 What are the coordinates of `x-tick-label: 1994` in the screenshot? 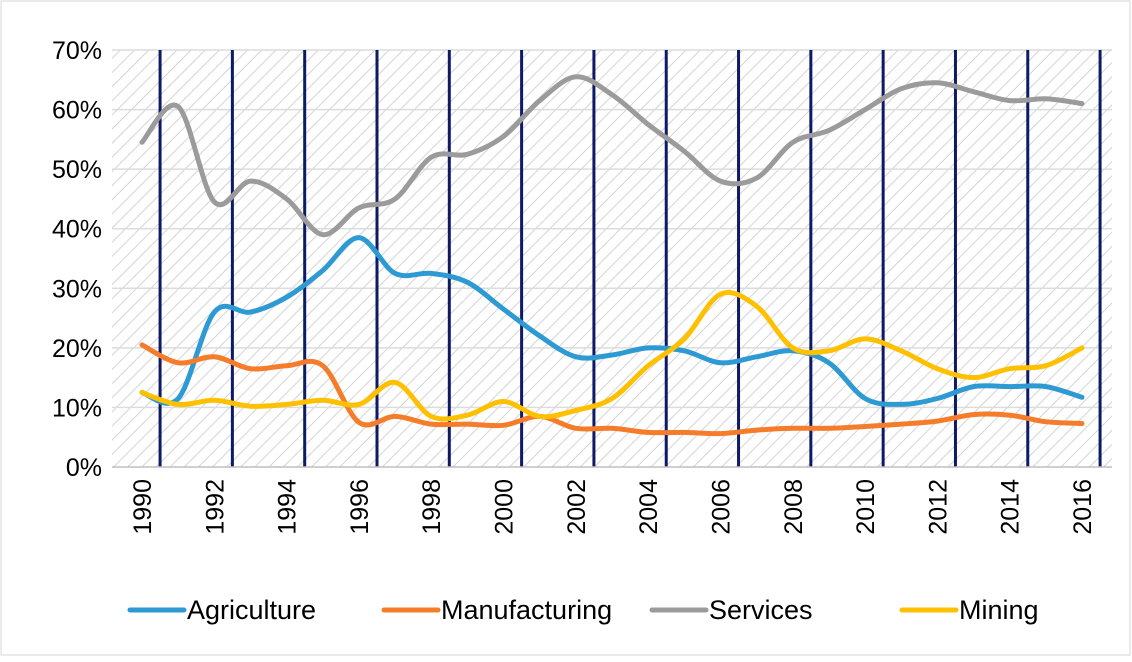 It's located at (288, 507).